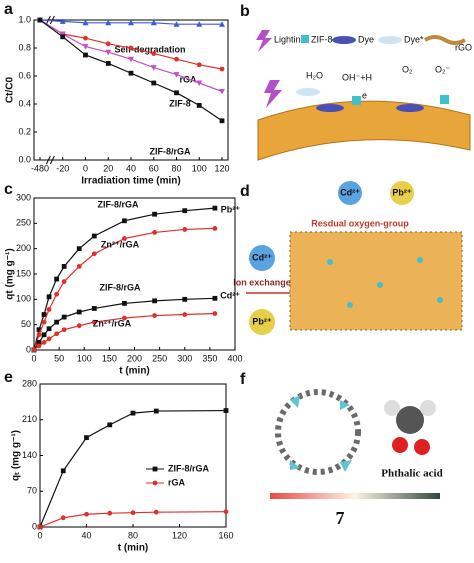  I want to click on x-tick-label: 120, so click(221, 168).